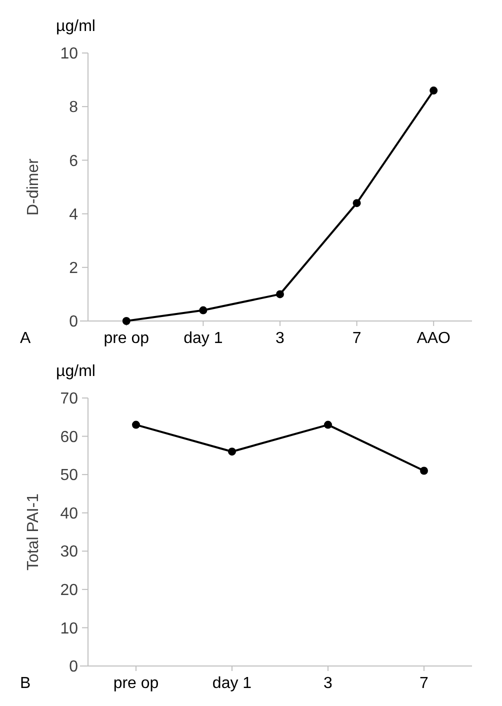  Describe the element at coordinates (69, 552) in the screenshot. I see `y-tick-label: 30` at that location.